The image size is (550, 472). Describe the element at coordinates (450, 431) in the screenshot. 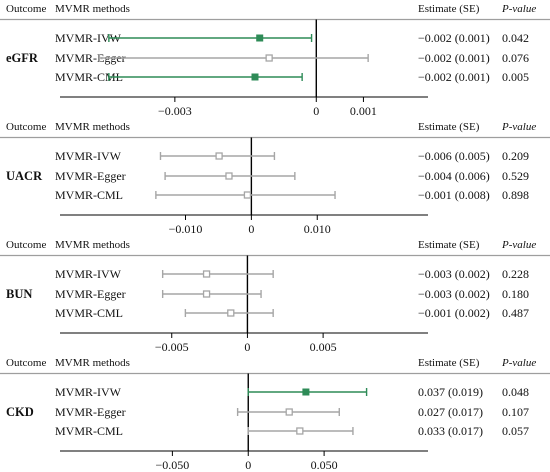

I see `row-estimate-se: 0.033 (0.017)` at that location.